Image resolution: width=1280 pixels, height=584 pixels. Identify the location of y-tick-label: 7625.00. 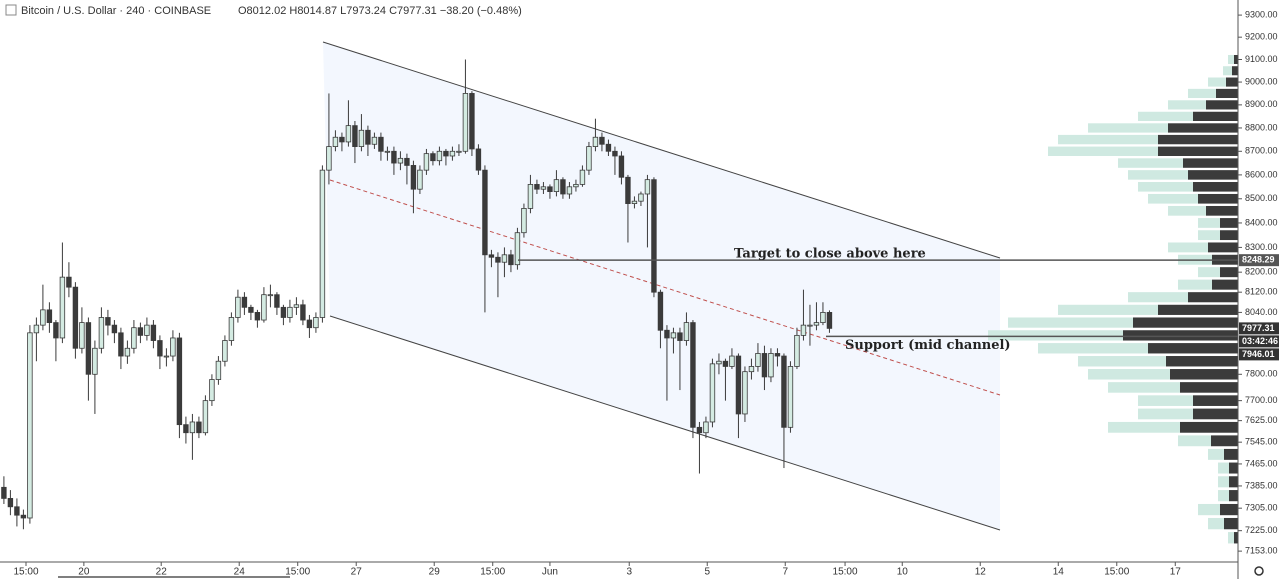
(1261, 420).